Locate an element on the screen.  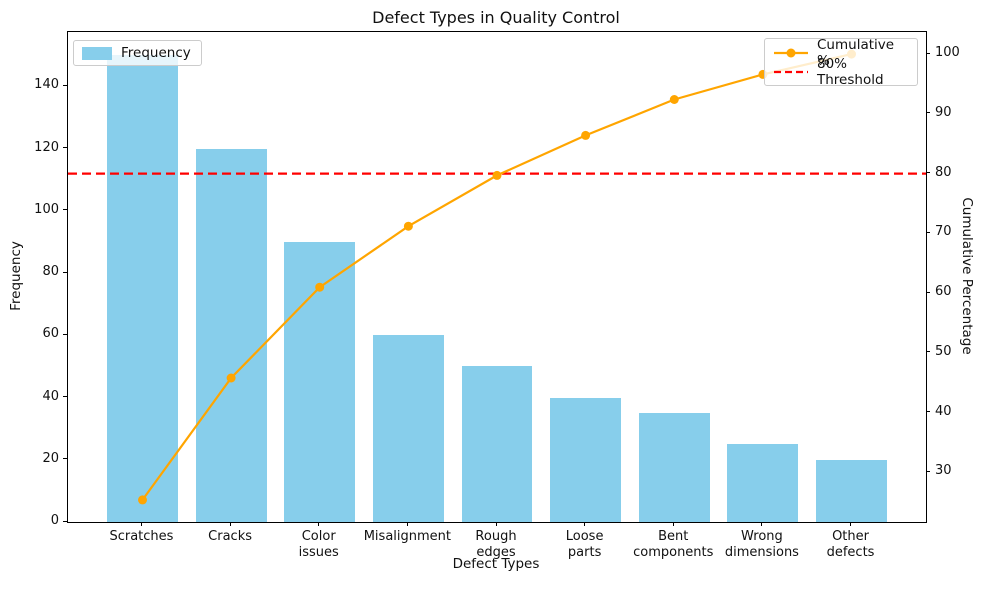
legend-row-threshold: 80% Threshold is located at coordinates (841, 72).